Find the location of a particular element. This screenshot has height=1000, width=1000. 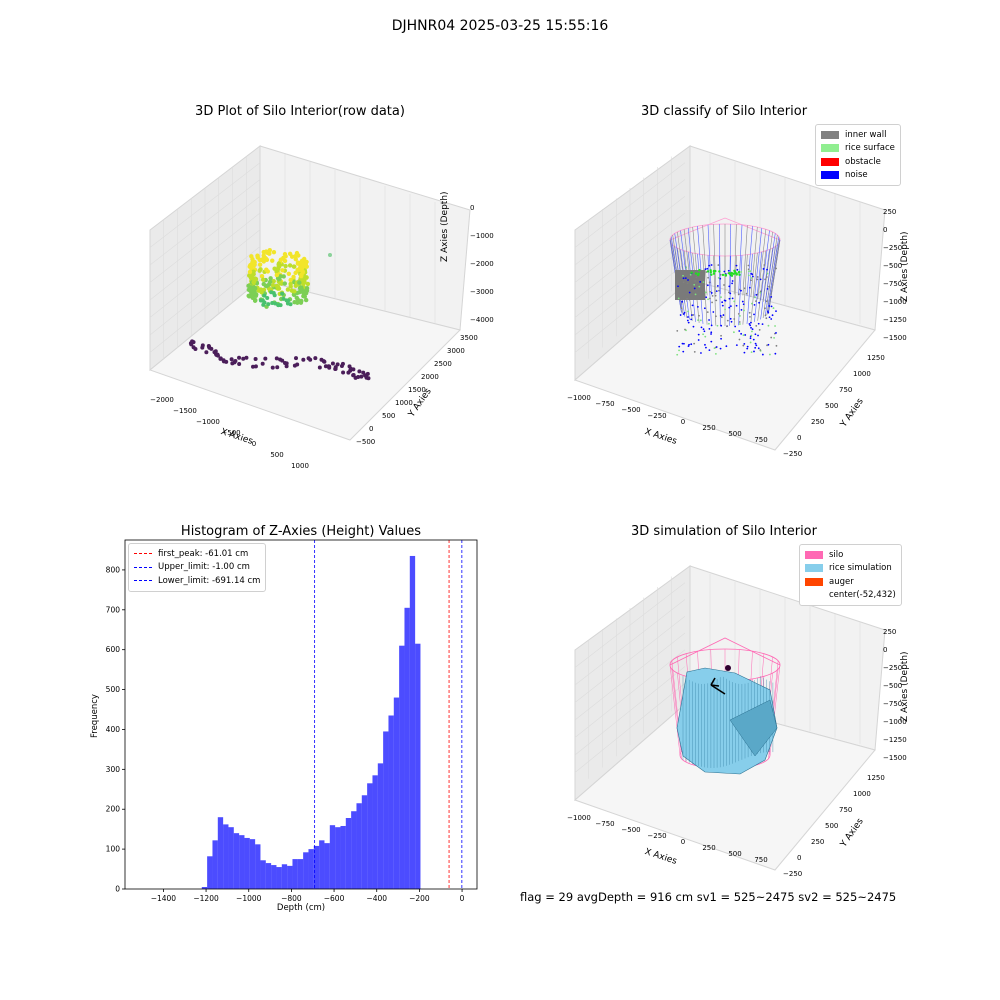

simulation-auger-arrowhead is located at coordinates (715, 685).